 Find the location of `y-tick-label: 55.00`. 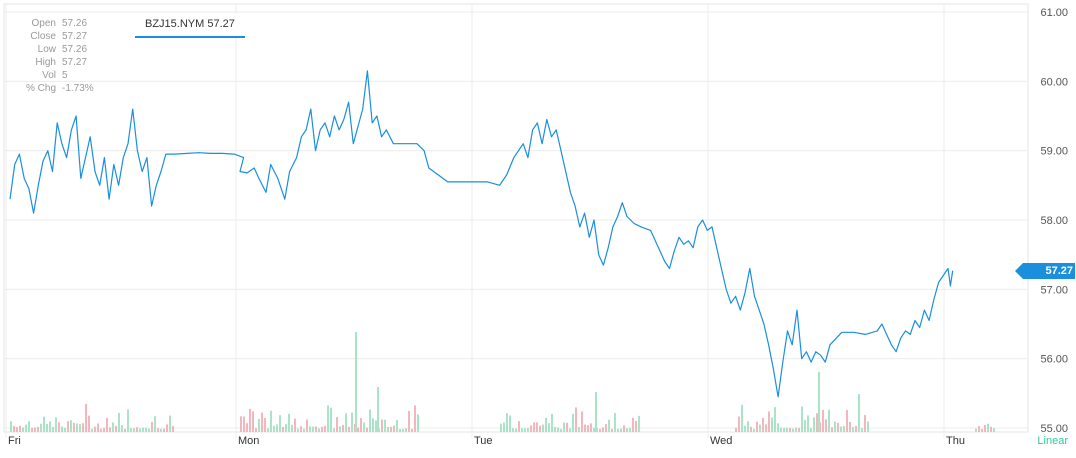

y-tick-label: 55.00 is located at coordinates (1054, 429).